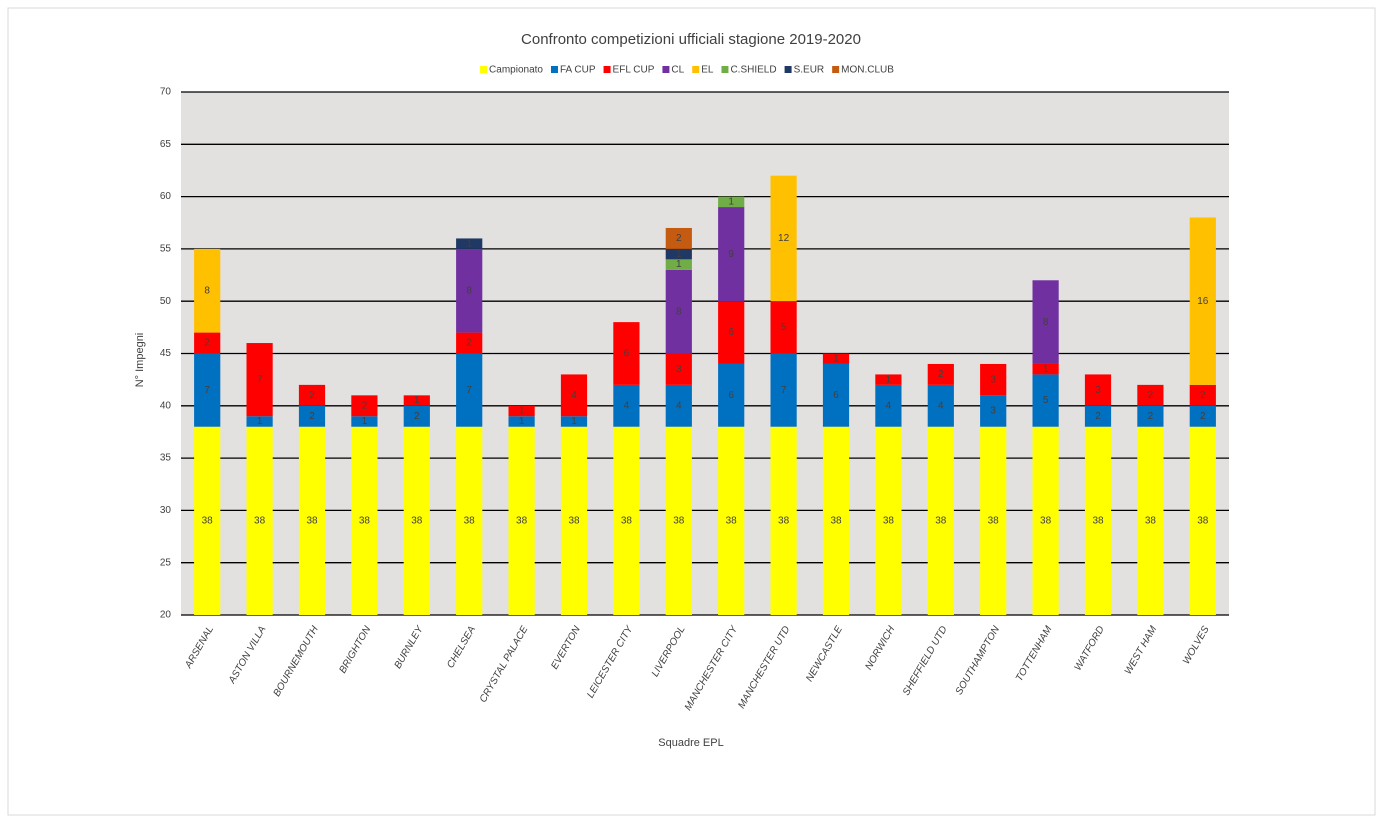  I want to click on y-tick-label: 20, so click(166, 615).